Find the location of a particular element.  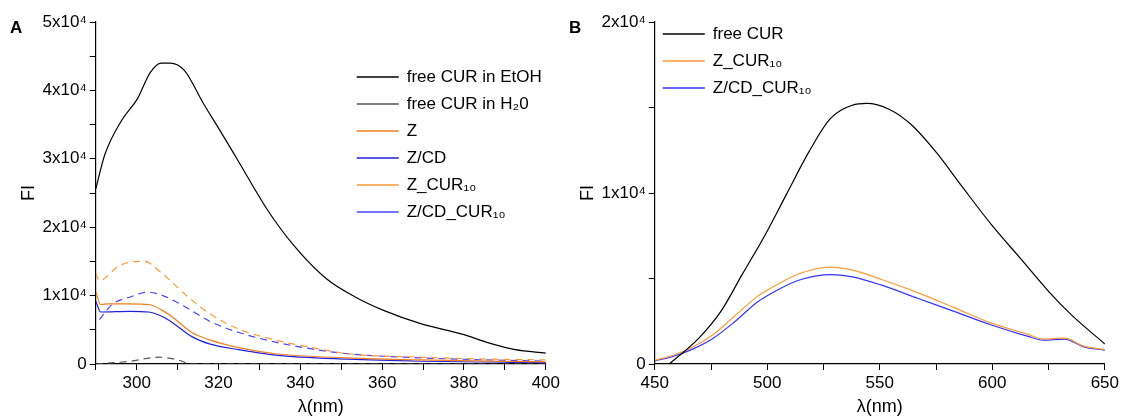

x-tick-label: 380 is located at coordinates (464, 382).